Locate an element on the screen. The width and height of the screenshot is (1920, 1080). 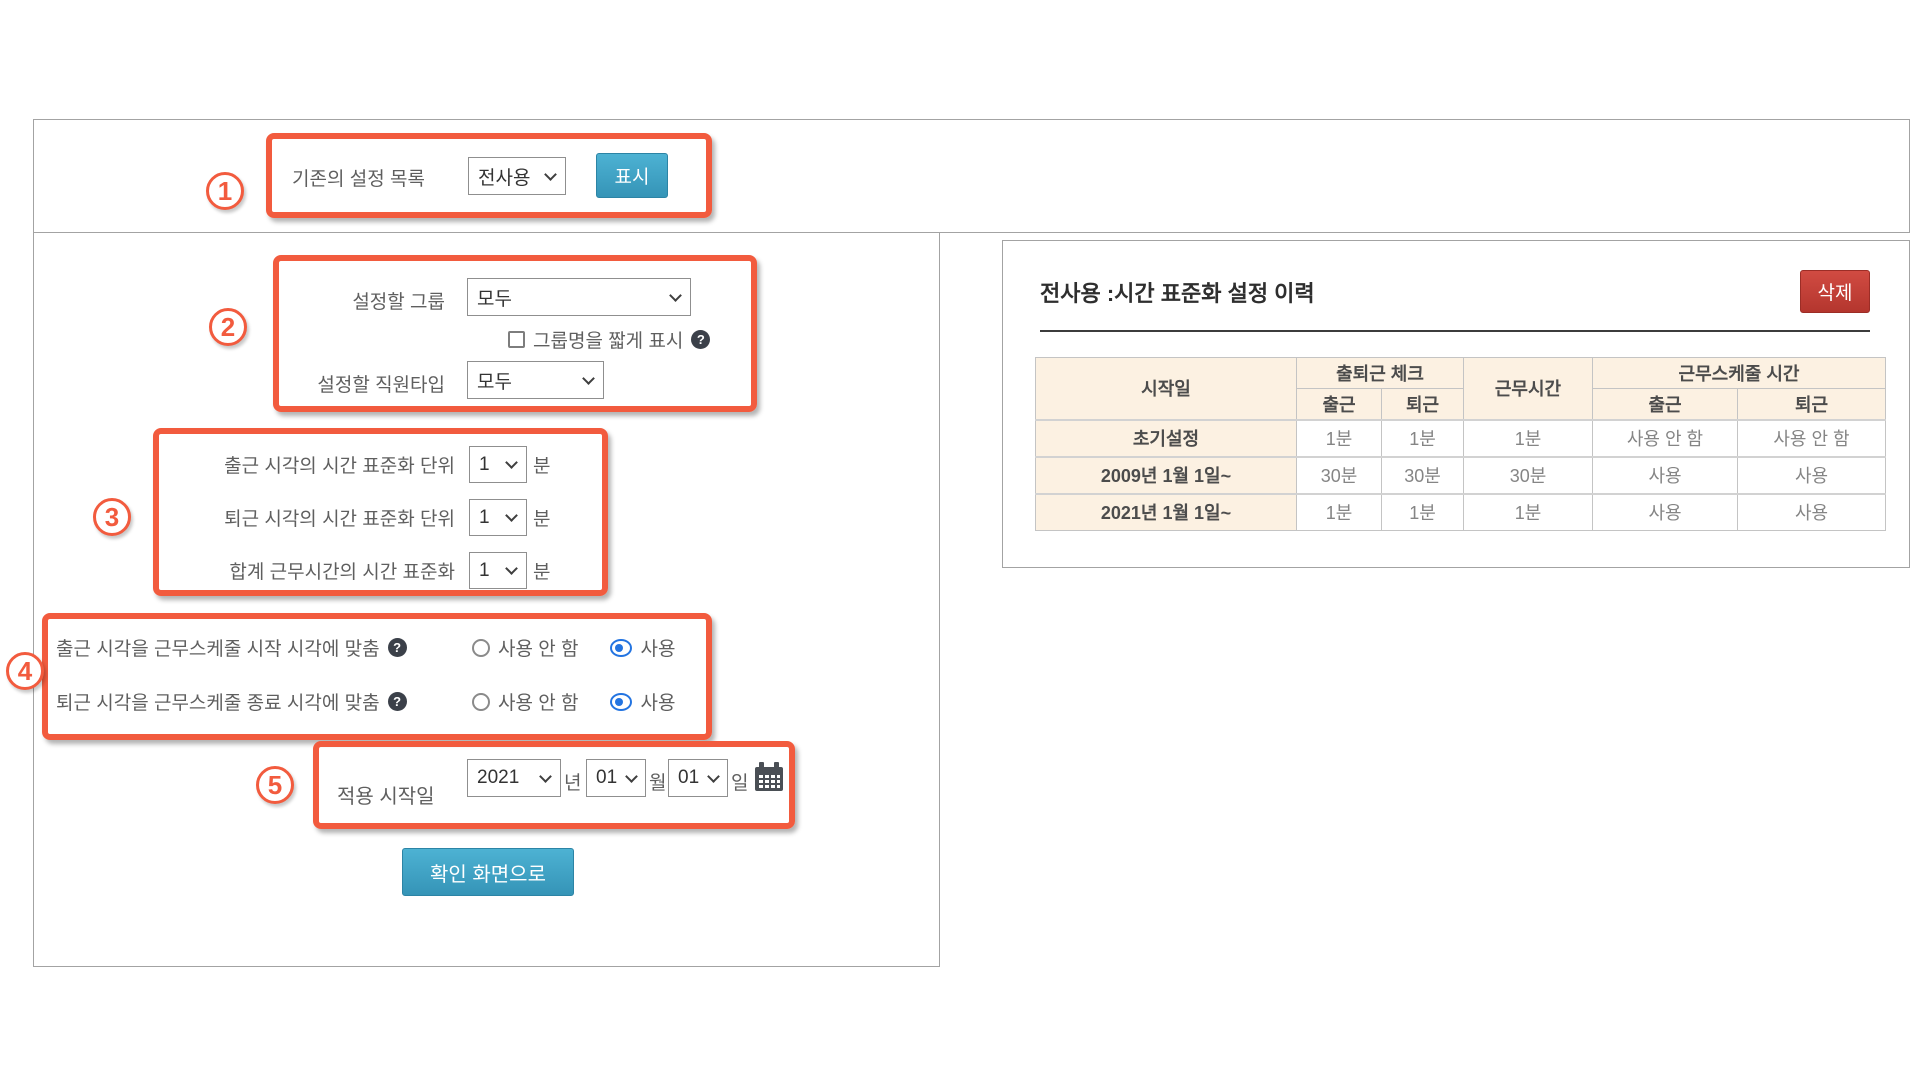
snap-radio-group: 사용 안 함 사용 is located at coordinates (573, 647).